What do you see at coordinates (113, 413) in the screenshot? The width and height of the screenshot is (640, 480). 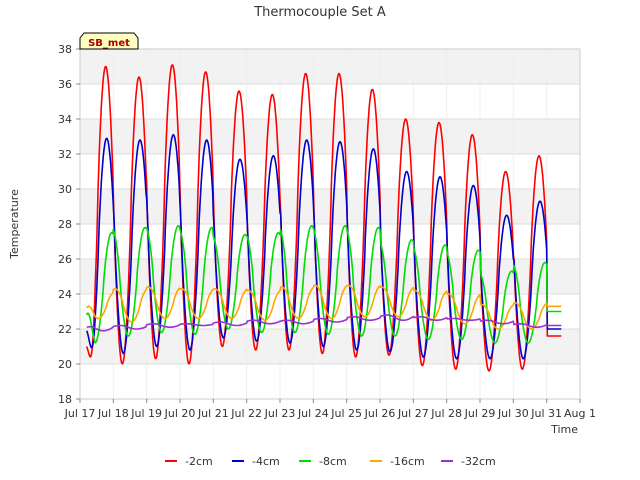 I see `x-tick-label: Jul 18` at bounding box center [113, 413].